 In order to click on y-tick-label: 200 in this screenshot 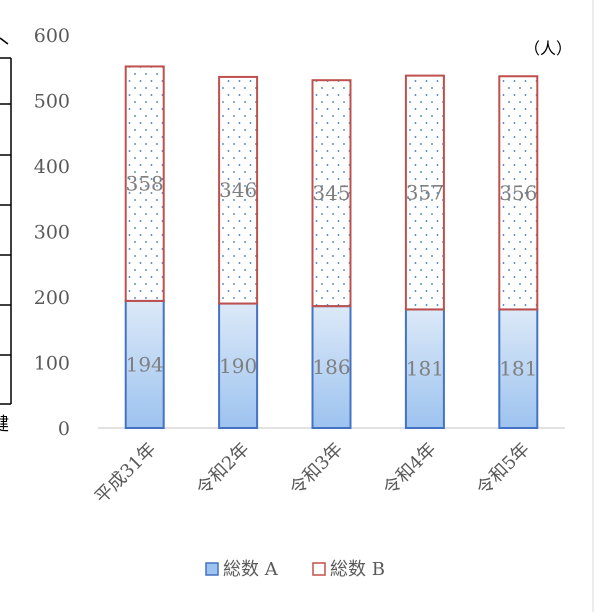, I will do `click(52, 298)`.